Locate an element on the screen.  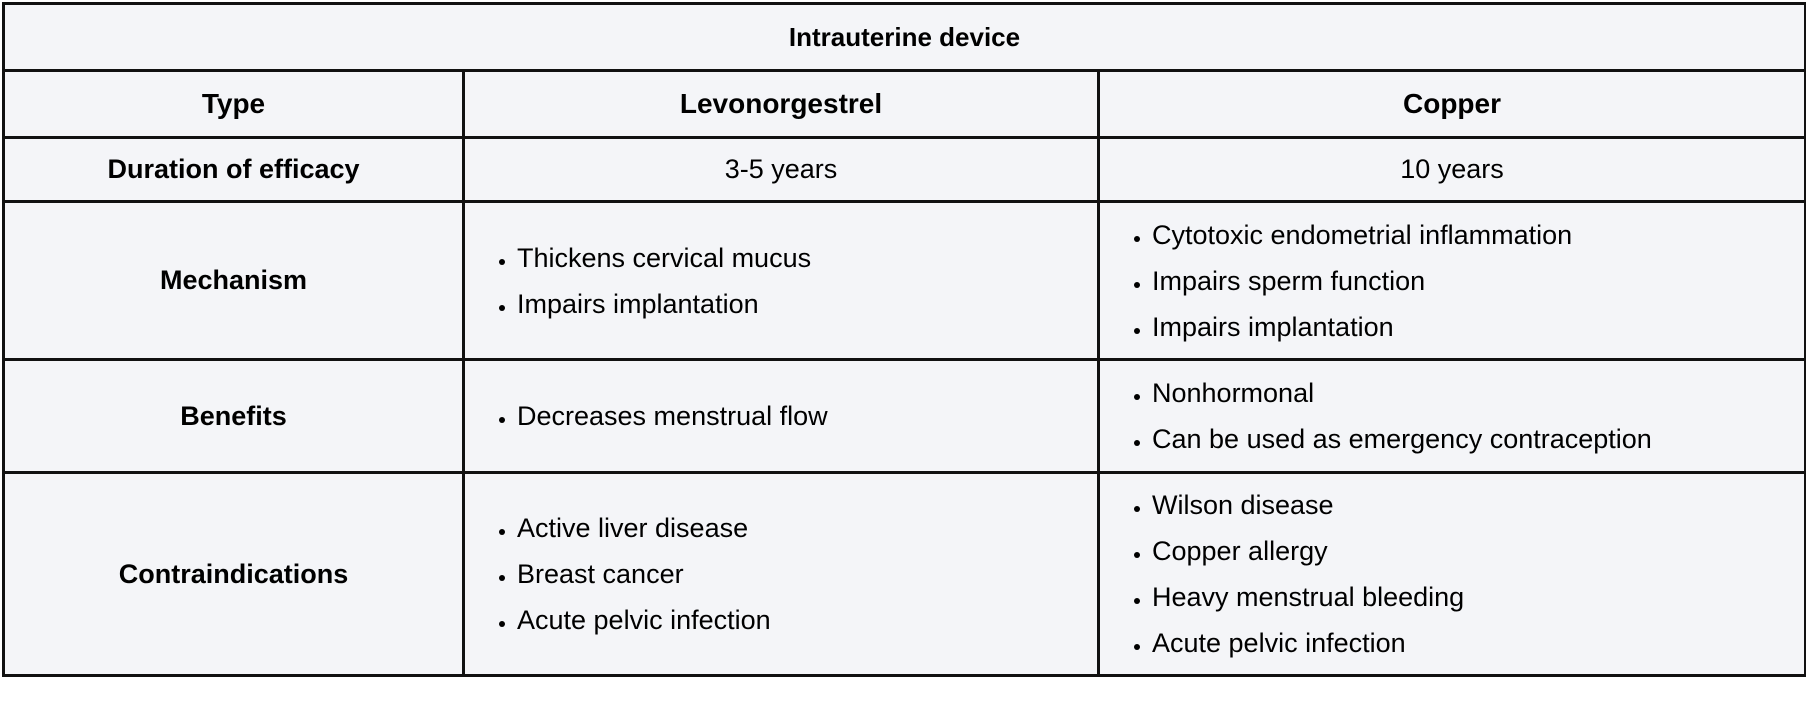
header-type: Type is located at coordinates (233, 104).